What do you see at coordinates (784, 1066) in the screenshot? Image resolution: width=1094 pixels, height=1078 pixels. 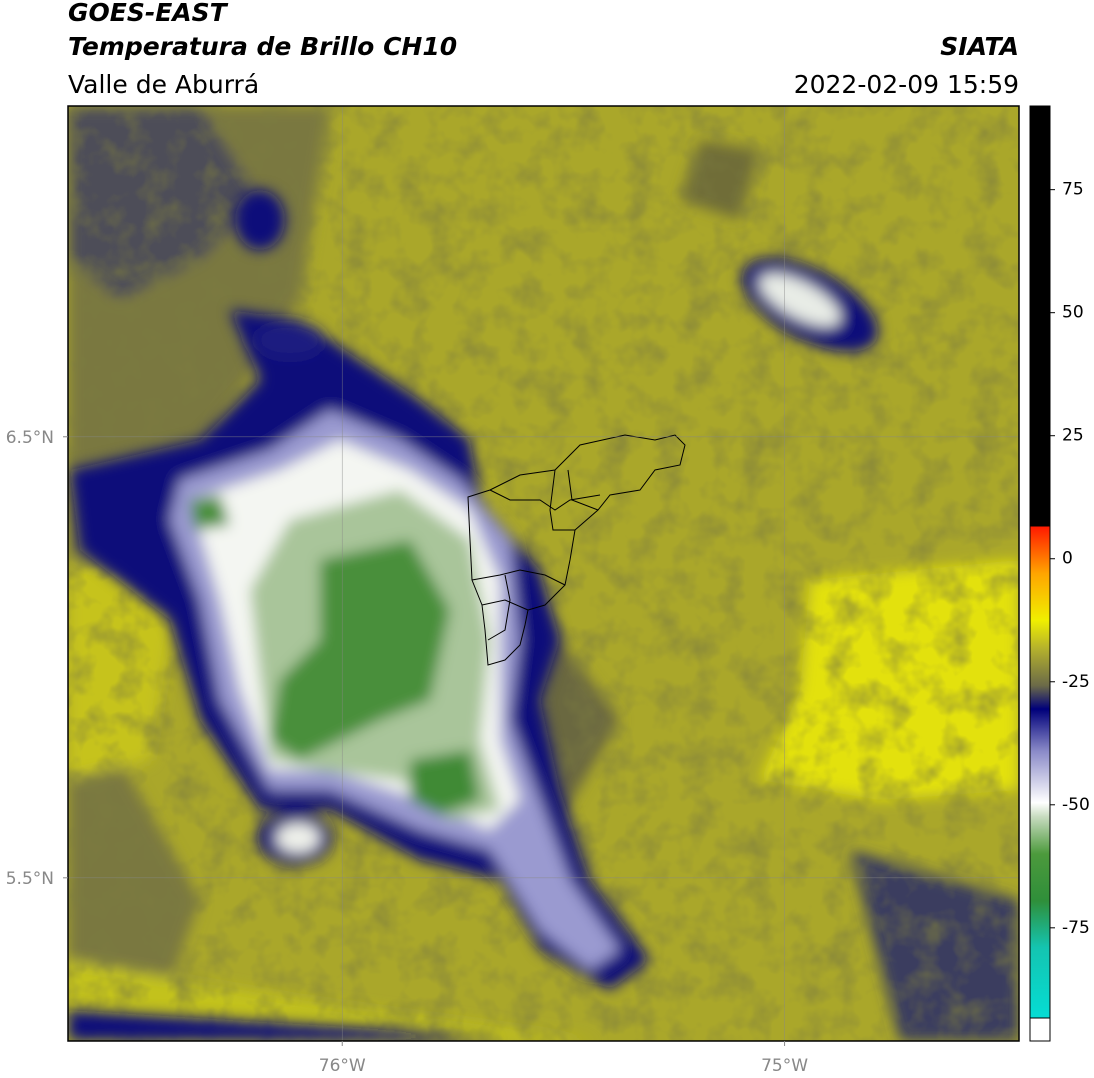 I see `x-tick-label: 75°W` at bounding box center [784, 1066].